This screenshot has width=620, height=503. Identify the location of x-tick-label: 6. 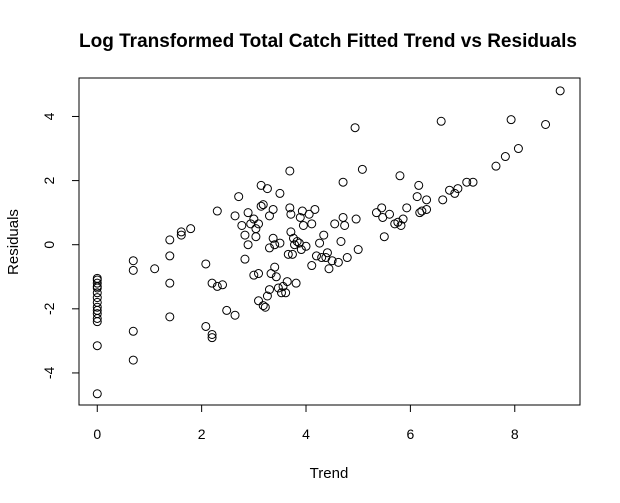
(410, 434).